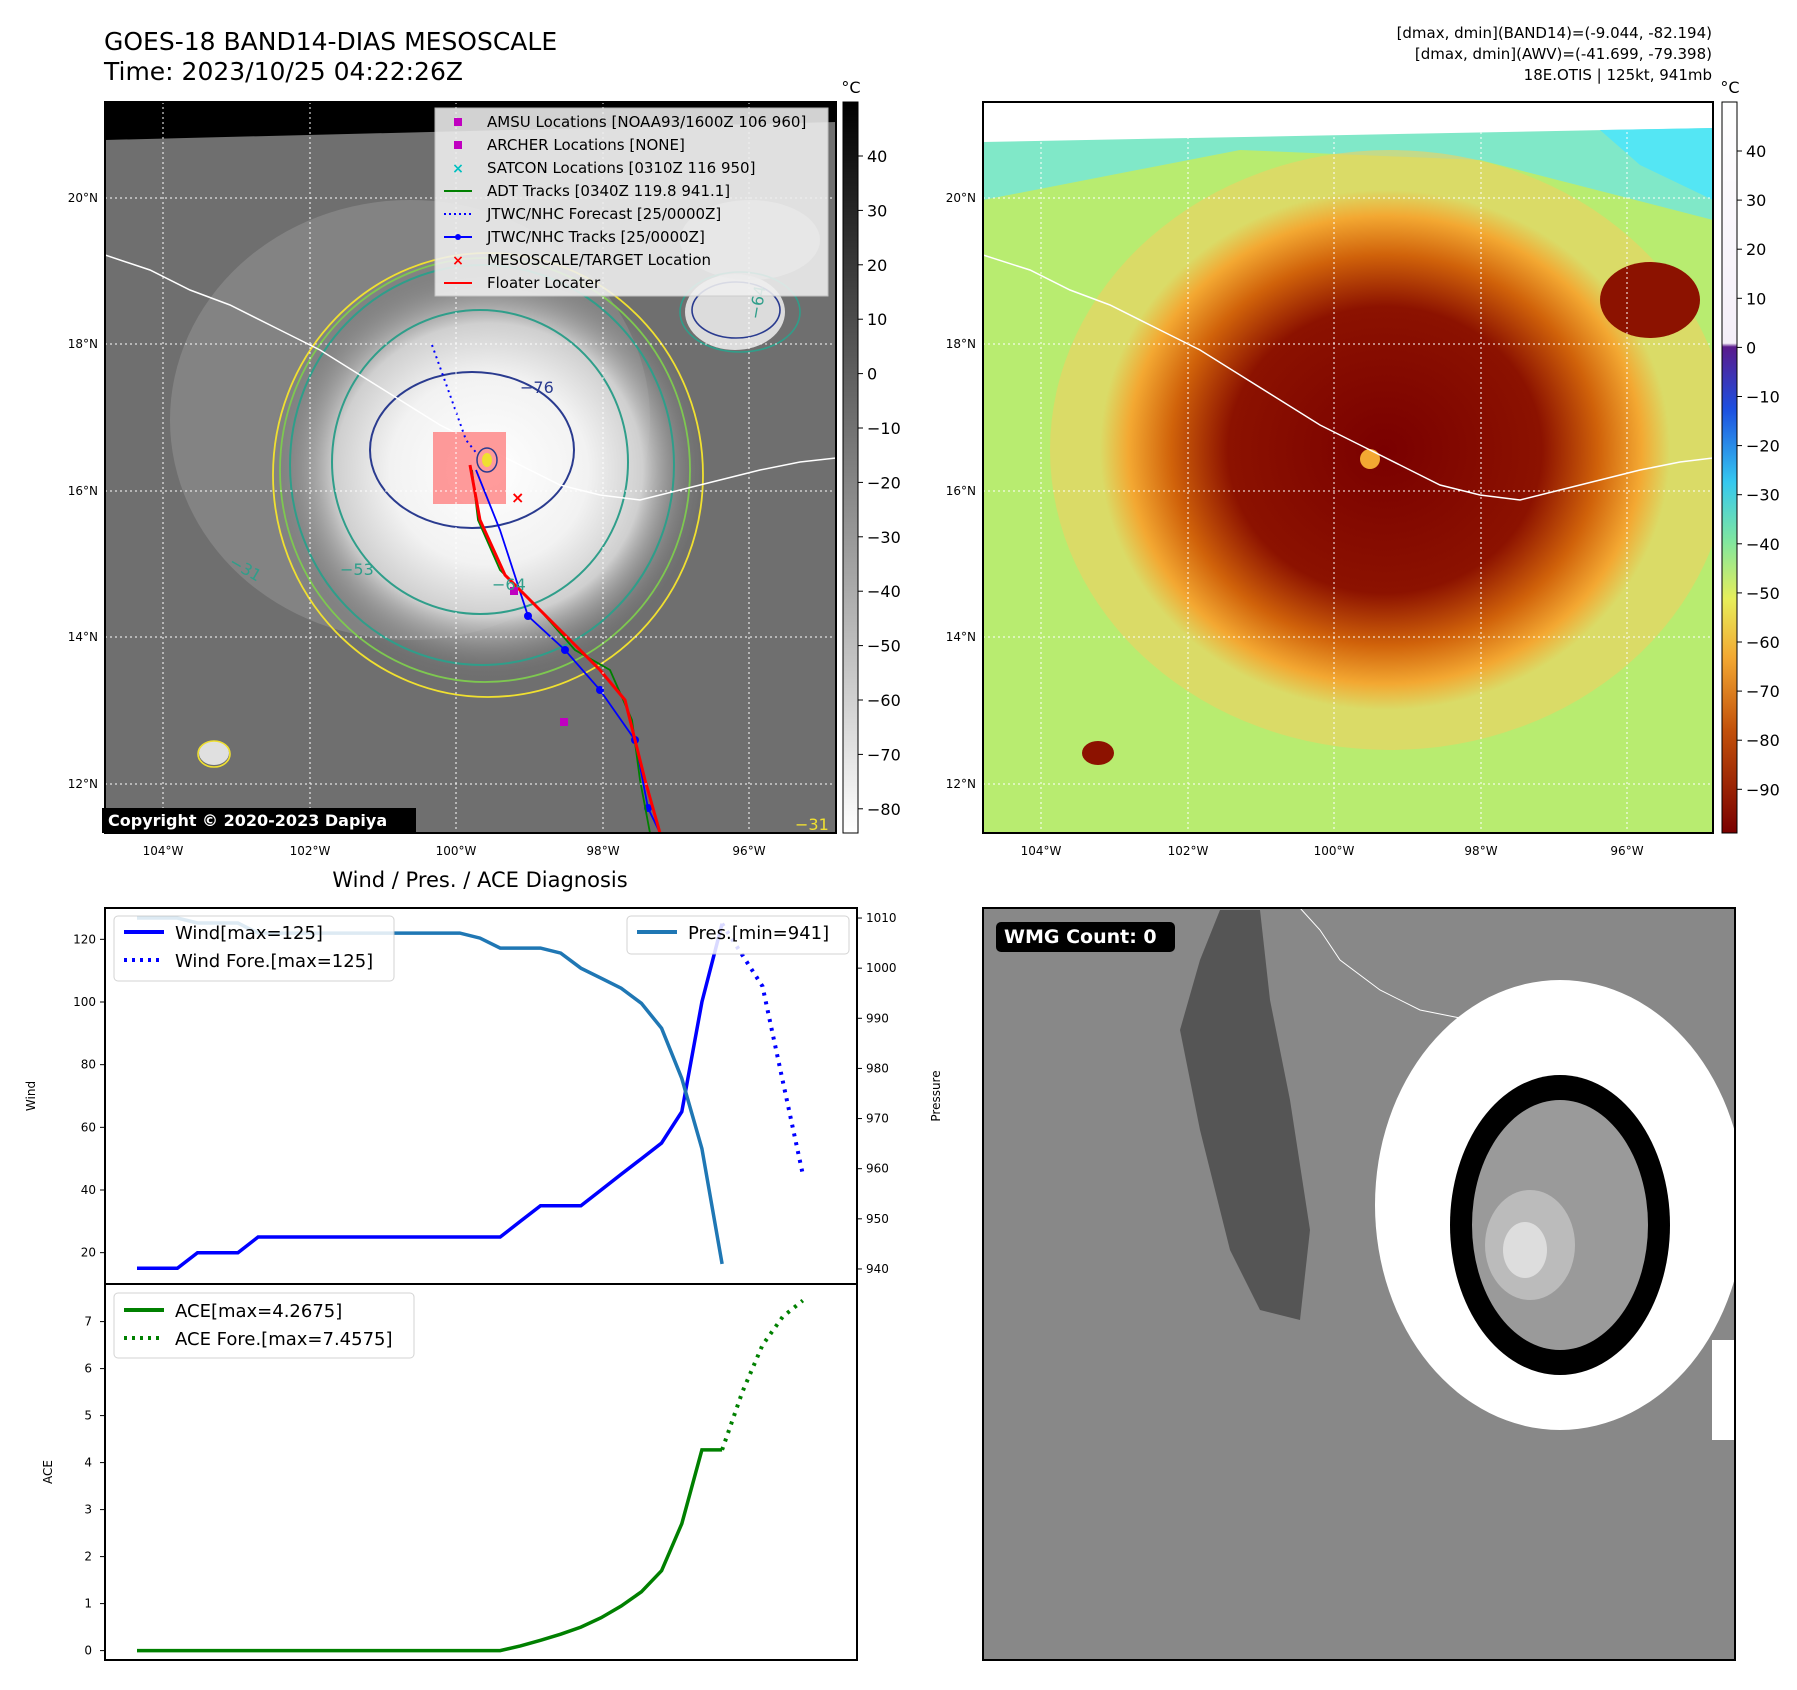  Describe the element at coordinates (884, 591) in the screenshot. I see `colorbar-tick: −40` at that location.